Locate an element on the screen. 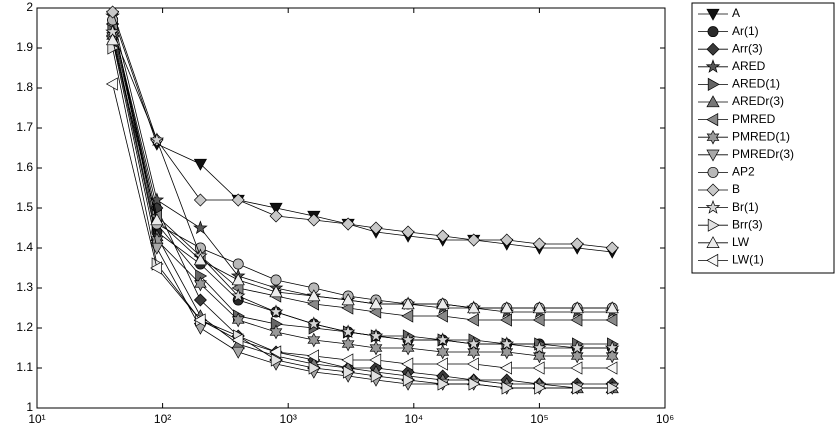 This screenshot has height=425, width=837. y-tick-label: 1.9 is located at coordinates (24, 47).